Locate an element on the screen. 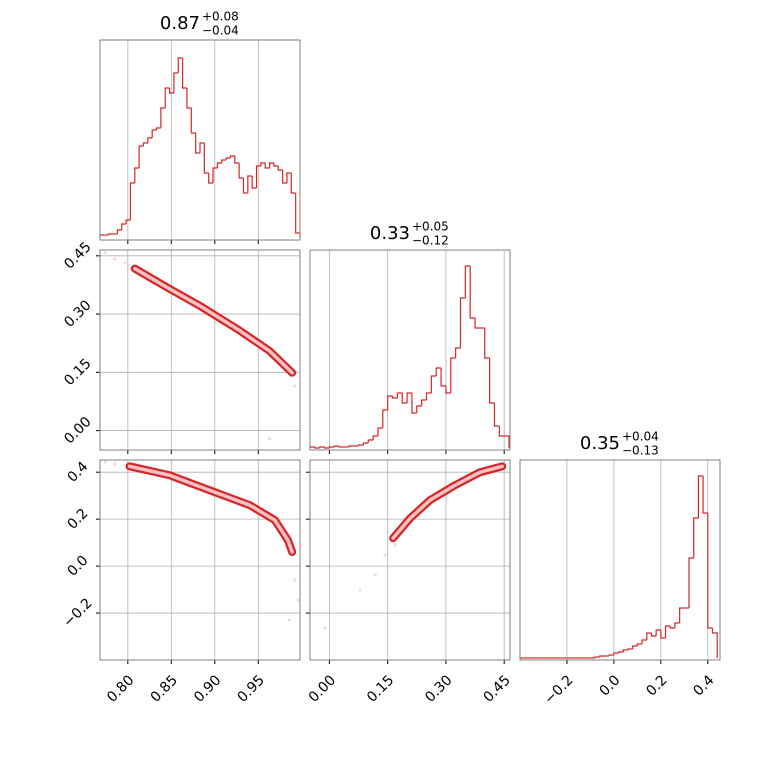 The image size is (760, 760). title-minus: −0.13 is located at coordinates (640, 451).